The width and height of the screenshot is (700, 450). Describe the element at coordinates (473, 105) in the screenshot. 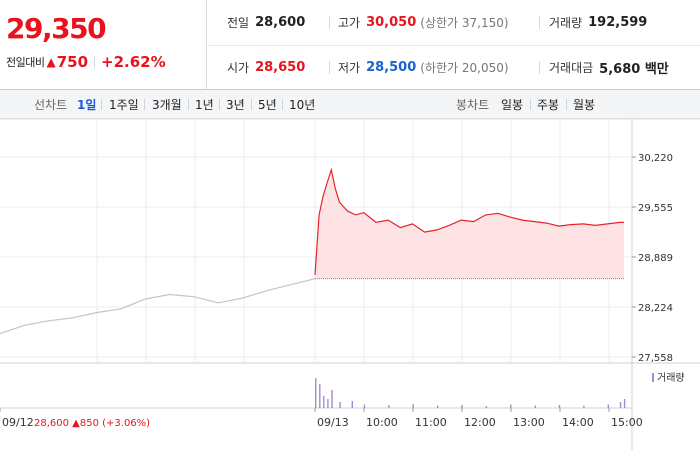

I see `candle-chart-label: 봉차트` at that location.